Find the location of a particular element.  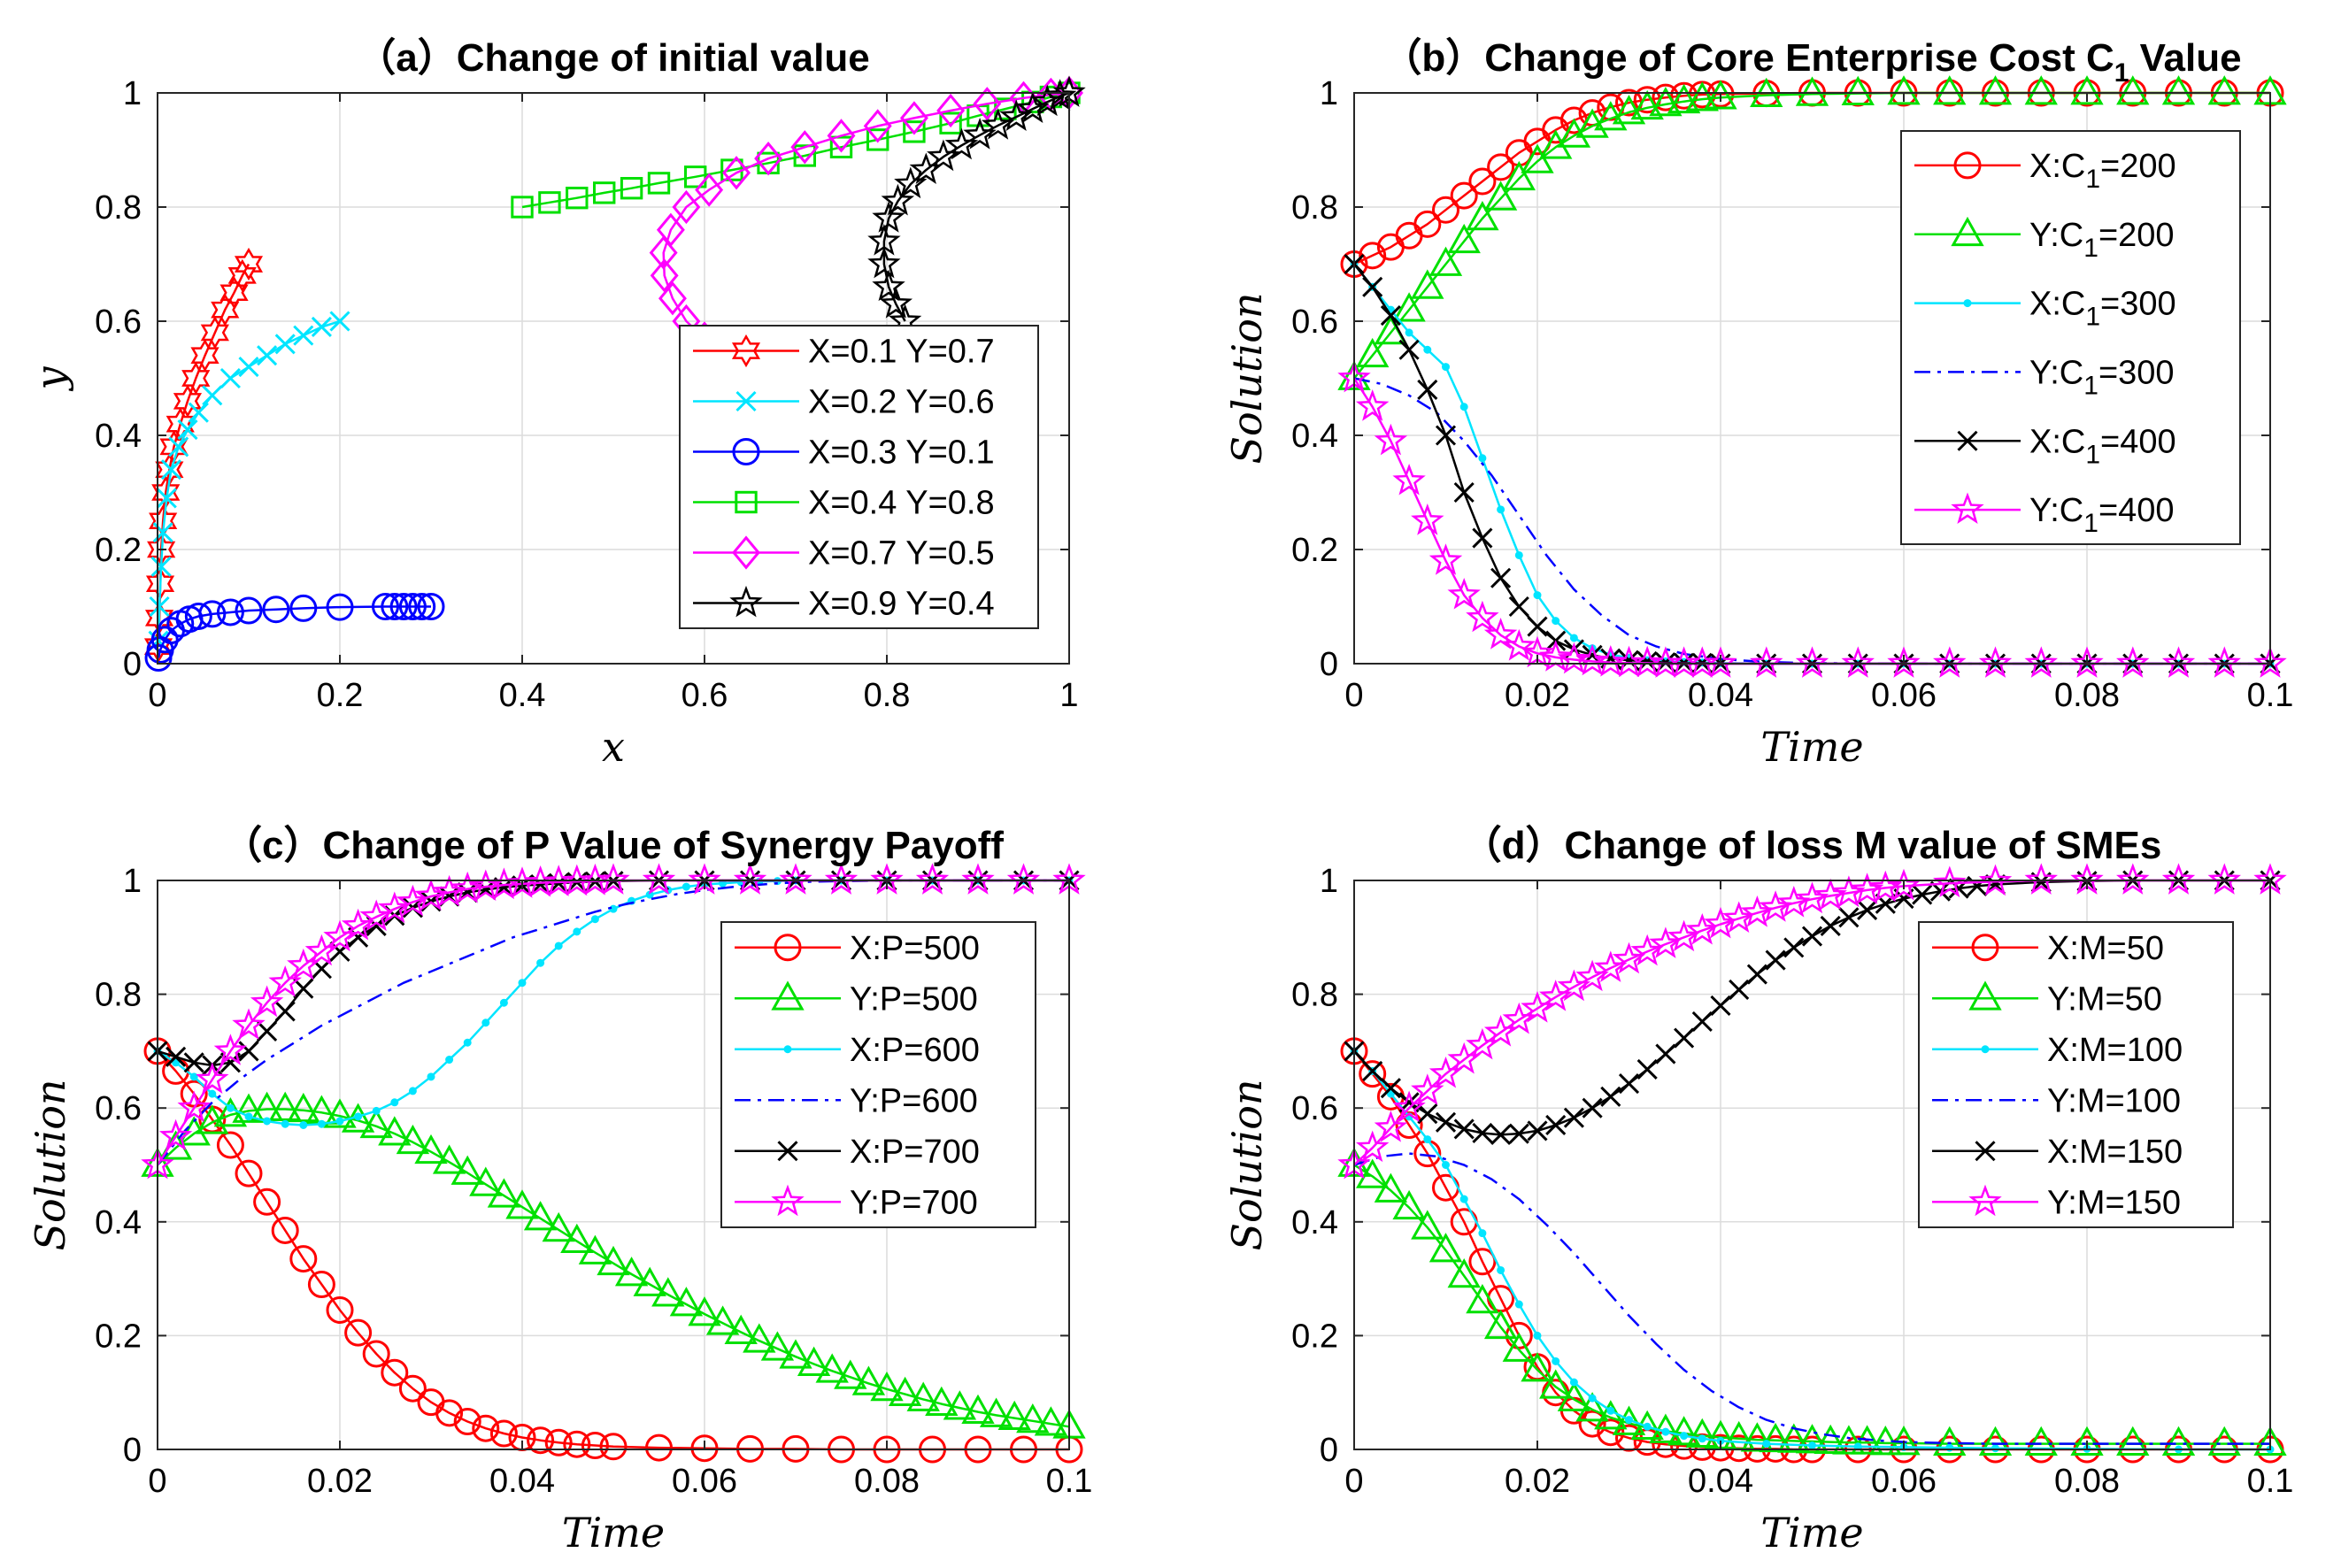

series-line is located at coordinates (976, 206).